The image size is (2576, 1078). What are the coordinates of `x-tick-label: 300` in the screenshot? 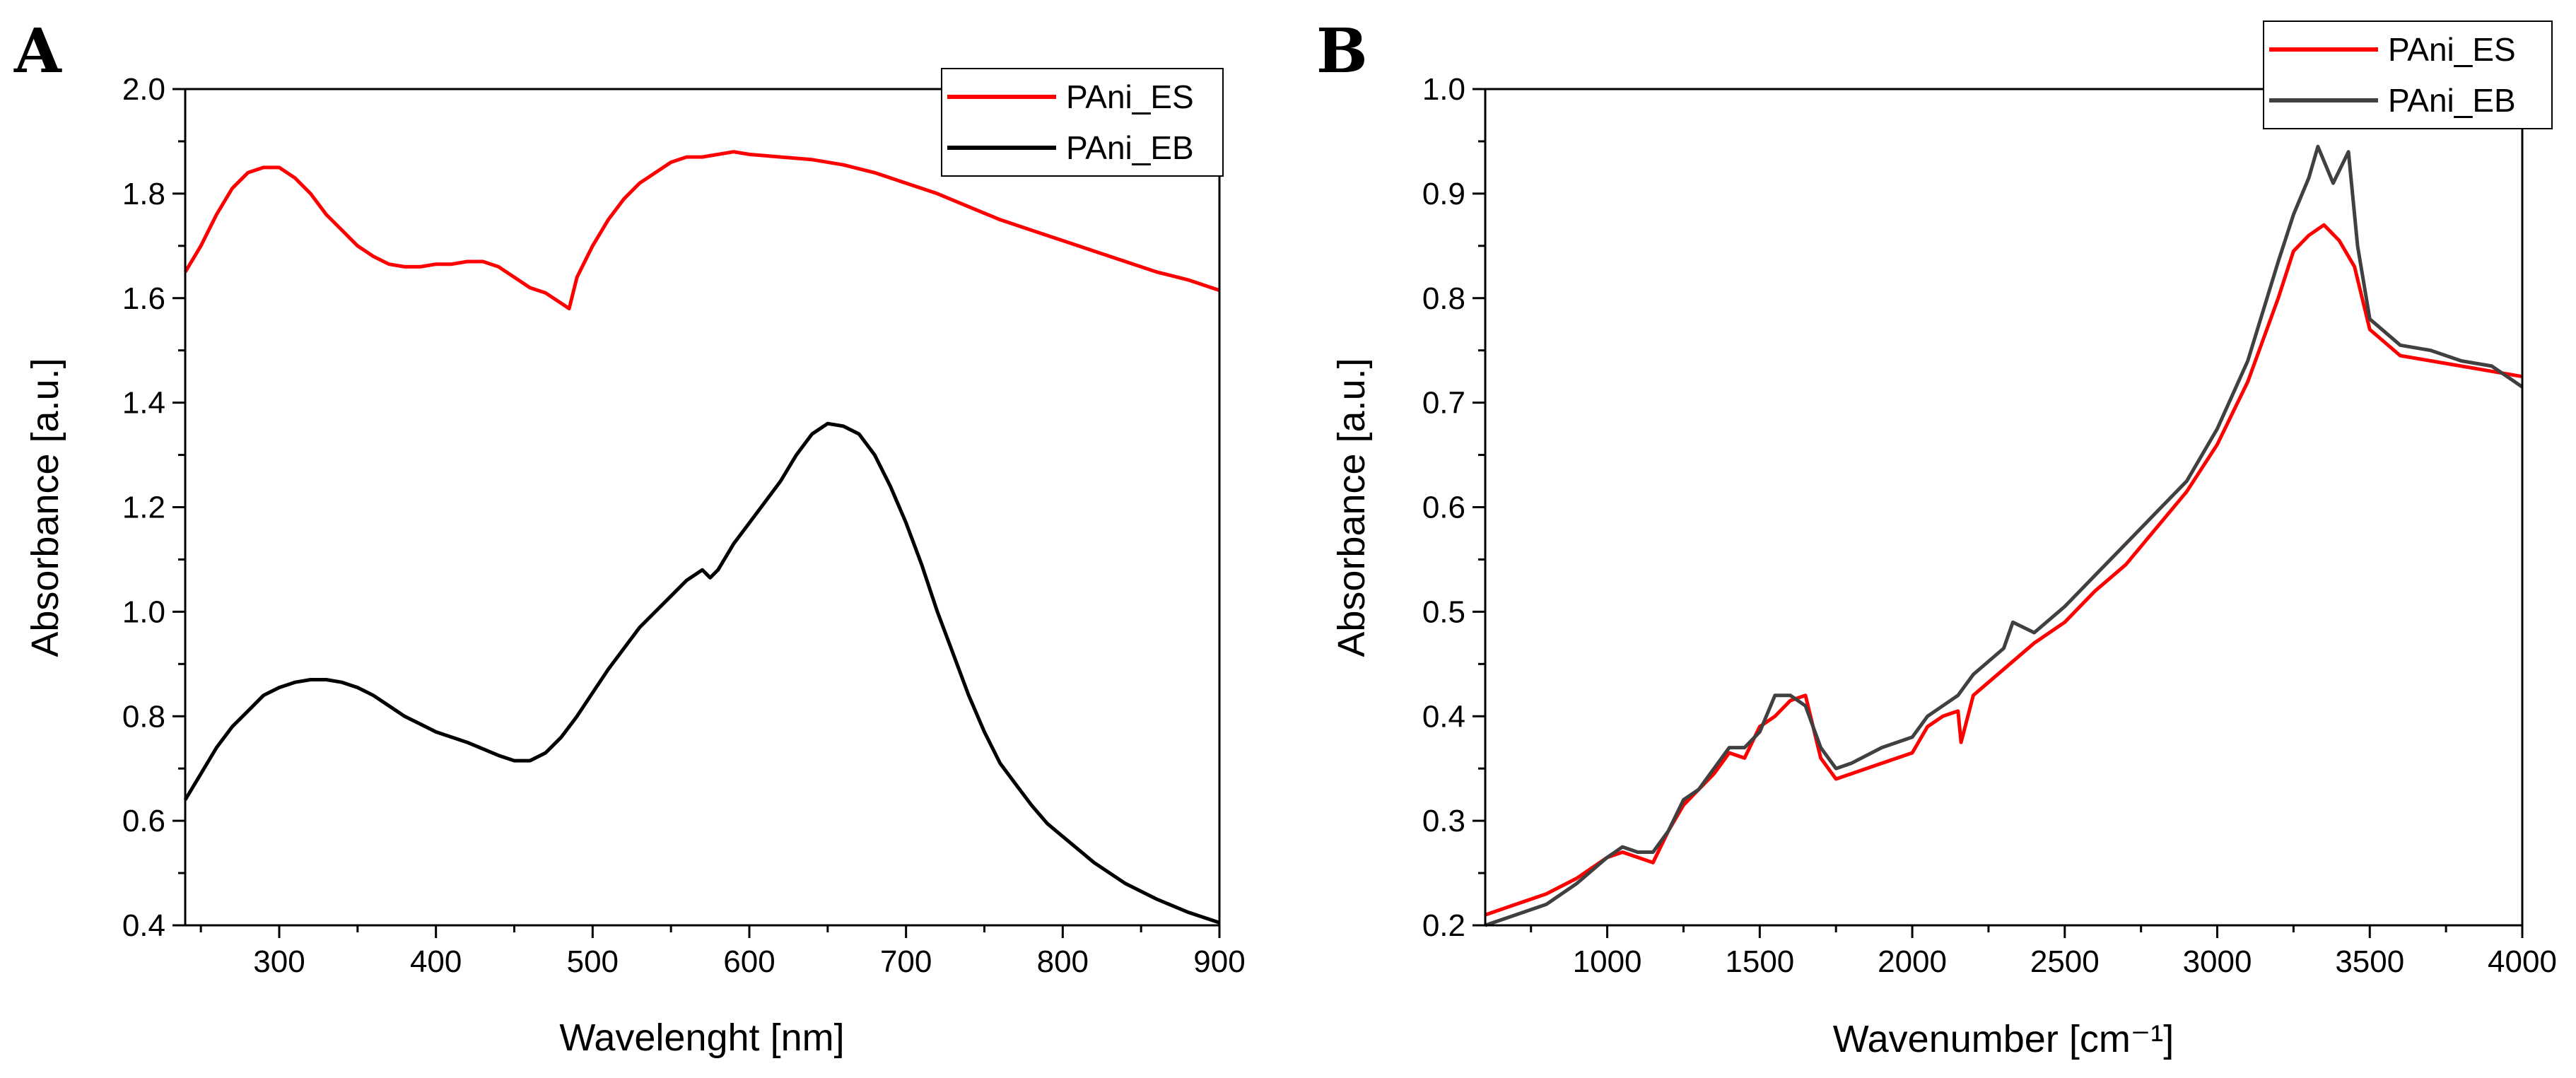 It's located at (279, 962).